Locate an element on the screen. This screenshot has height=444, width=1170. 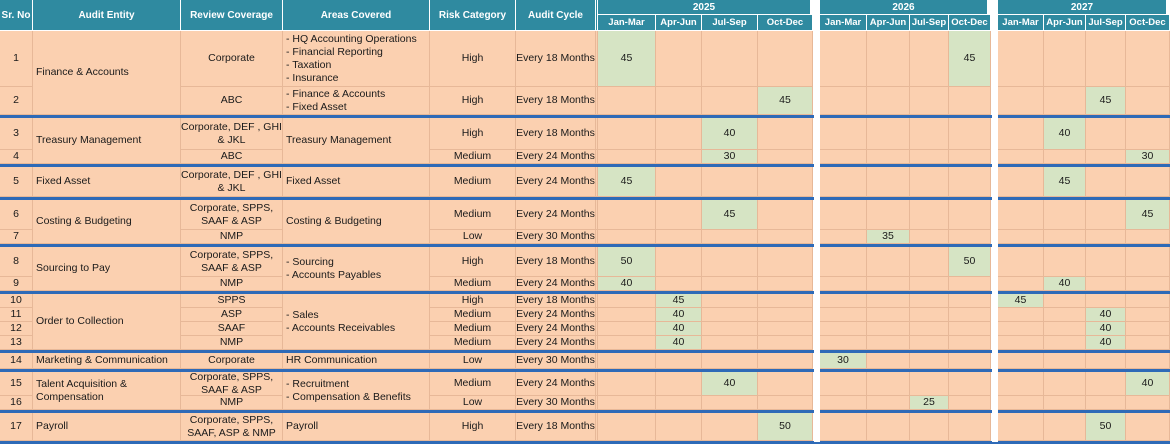
column-header-areas: Areas Covered is located at coordinates (356, 15).